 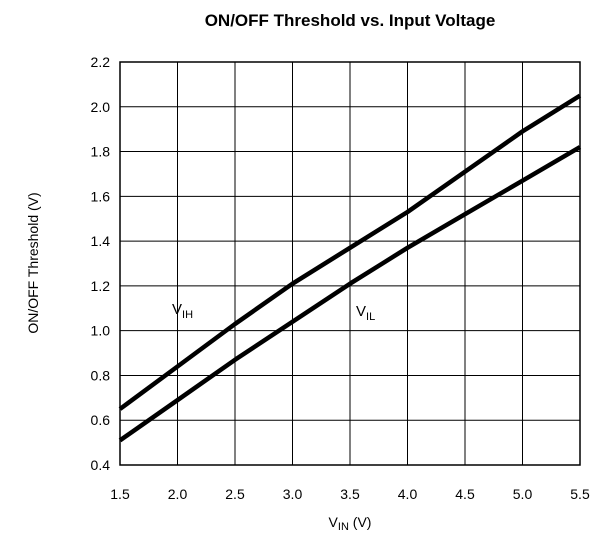 What do you see at coordinates (350, 523) in the screenshot?
I see `x-axis-label: VIN (V)` at bounding box center [350, 523].